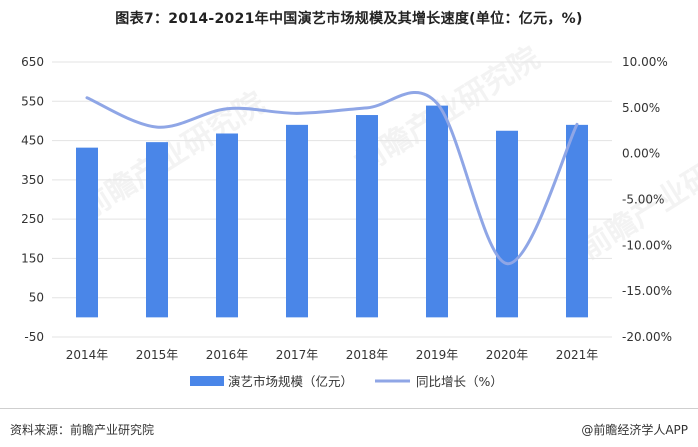 This screenshot has width=698, height=447. Describe the element at coordinates (32, 62) in the screenshot. I see `left-tick-label: 650` at that location.